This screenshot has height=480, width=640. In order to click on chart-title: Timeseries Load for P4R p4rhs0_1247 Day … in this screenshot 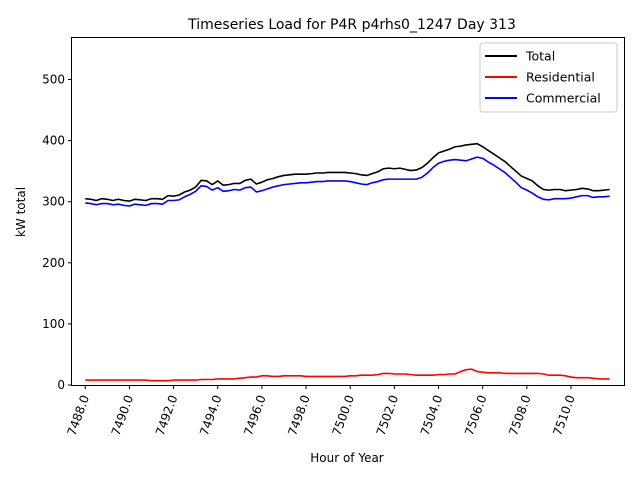, I will do `click(351, 25)`.